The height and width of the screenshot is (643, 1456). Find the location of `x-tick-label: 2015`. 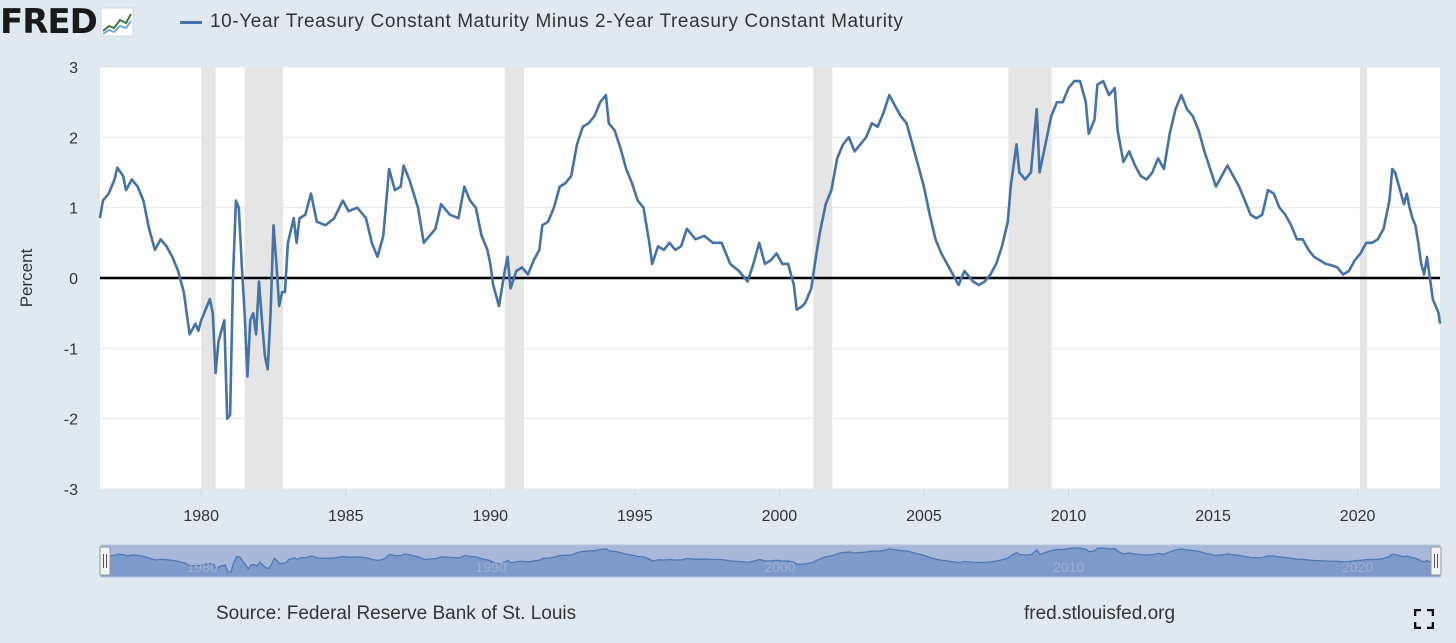

x-tick-label: 2015 is located at coordinates (1213, 516).